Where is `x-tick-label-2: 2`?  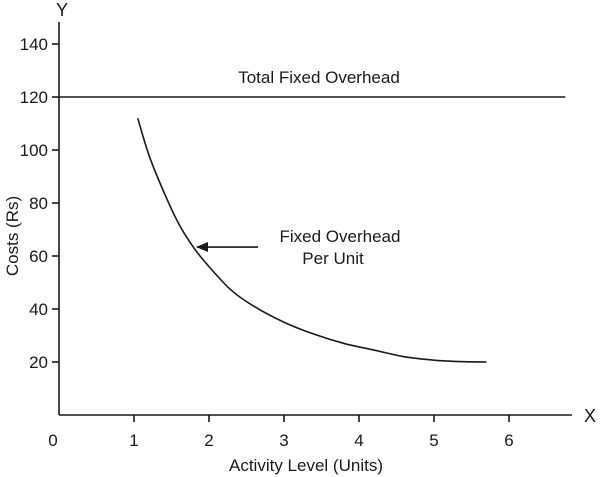 x-tick-label-2: 2 is located at coordinates (208, 440).